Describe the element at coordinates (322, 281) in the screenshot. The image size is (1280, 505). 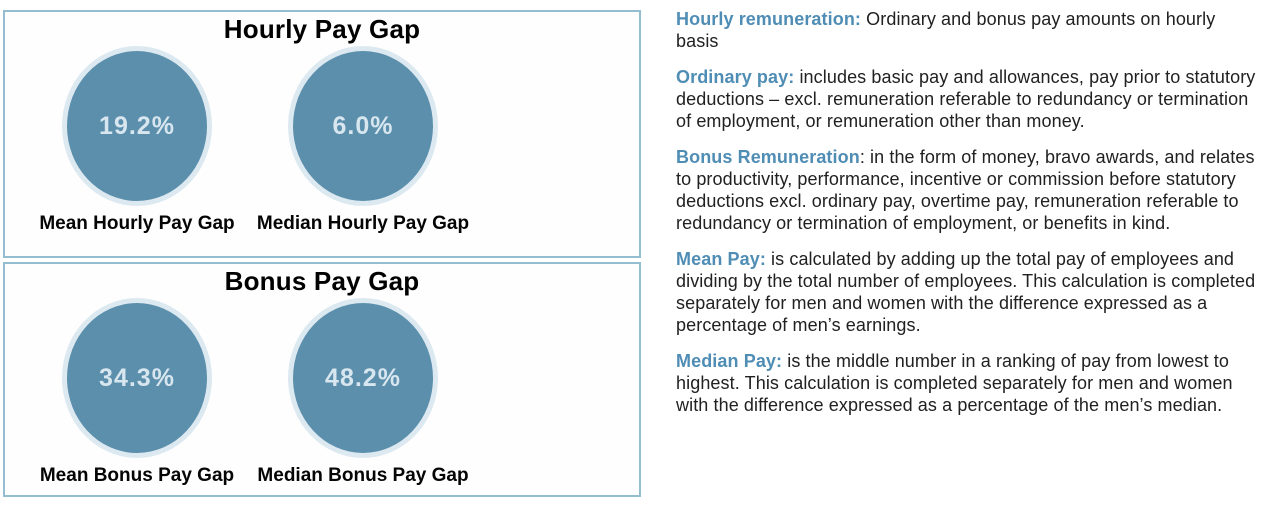
I see `bonus-panel-title: Bonus Pay Gap` at that location.